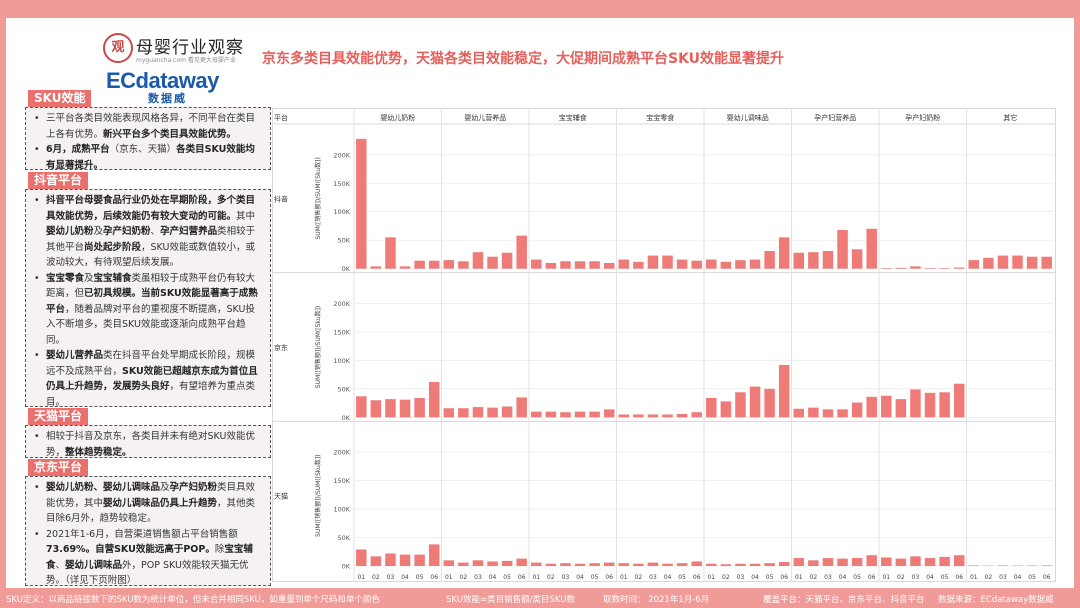  Describe the element at coordinates (341, 510) in the screenshot. I see `y-tick-label: 100K` at that location.